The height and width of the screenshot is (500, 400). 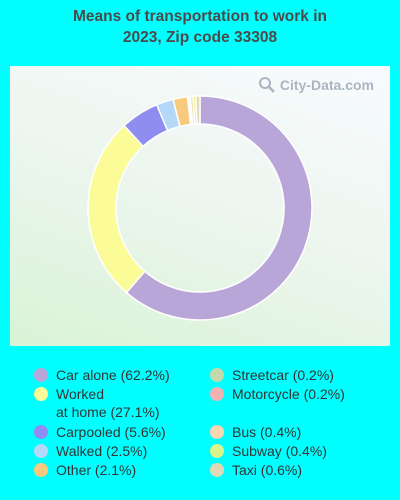 I want to click on donut-slice-worked-at-home, so click(x=116, y=209).